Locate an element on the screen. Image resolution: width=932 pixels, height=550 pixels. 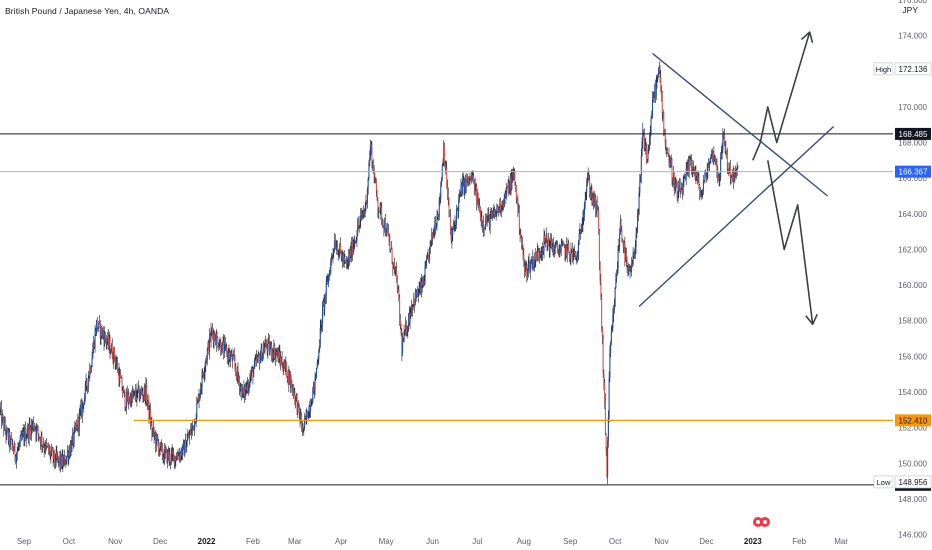
jump-to-realtime-icon is located at coordinates (761, 522).